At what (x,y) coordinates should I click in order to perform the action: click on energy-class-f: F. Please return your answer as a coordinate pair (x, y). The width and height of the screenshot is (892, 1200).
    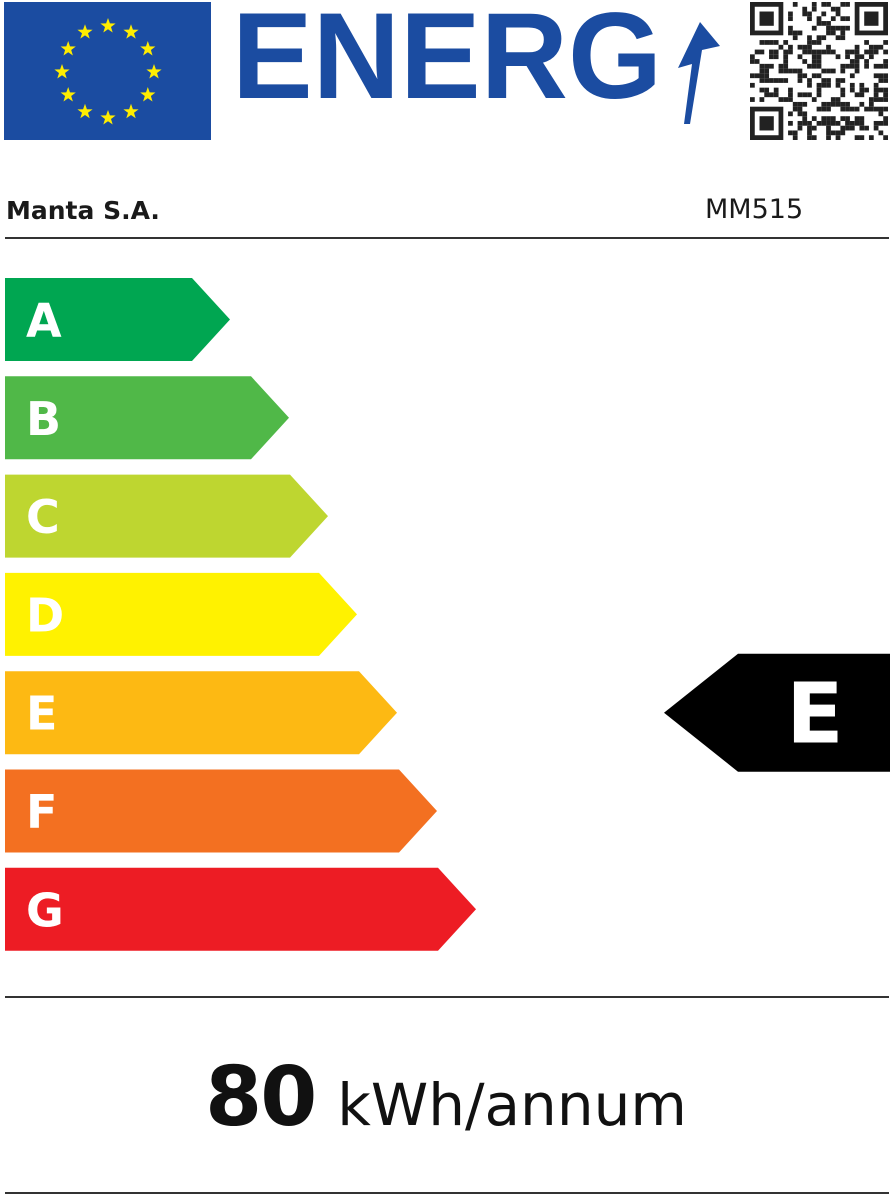
    Looking at the image, I should click on (221, 811).